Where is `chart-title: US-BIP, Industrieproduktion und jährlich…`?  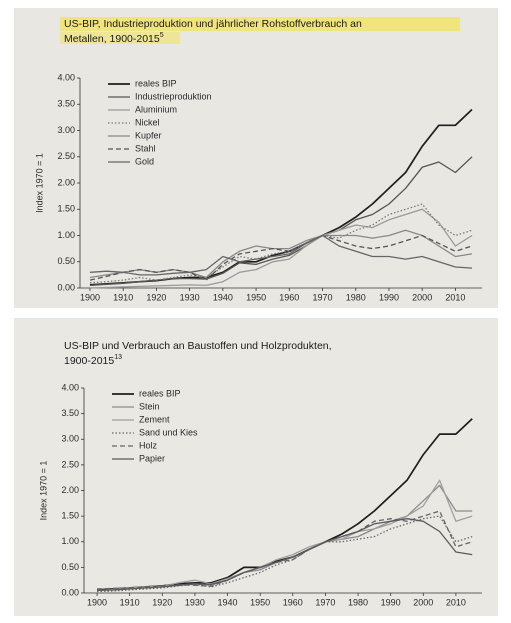
chart-title: US-BIP, Industrieproduktion und jährlich… is located at coordinates (213, 24).